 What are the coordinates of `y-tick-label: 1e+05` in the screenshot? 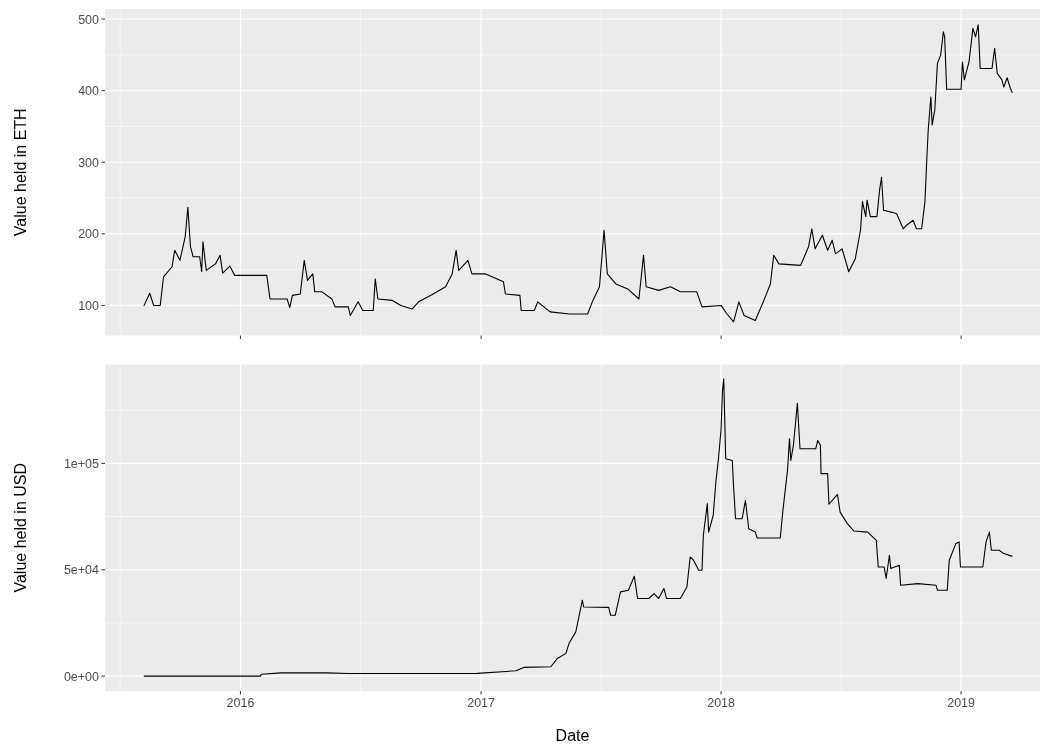 It's located at (81, 463).